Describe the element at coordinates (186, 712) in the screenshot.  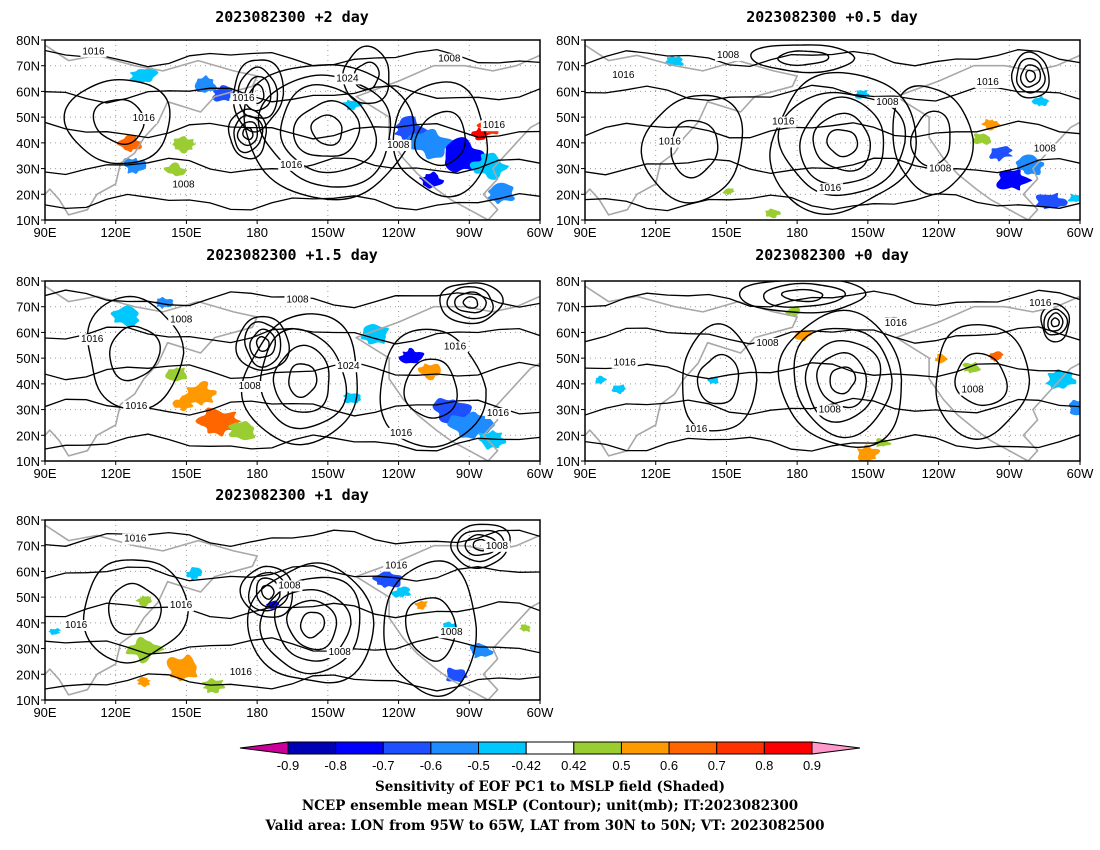
I see `lon-tick-label: 150E` at that location.